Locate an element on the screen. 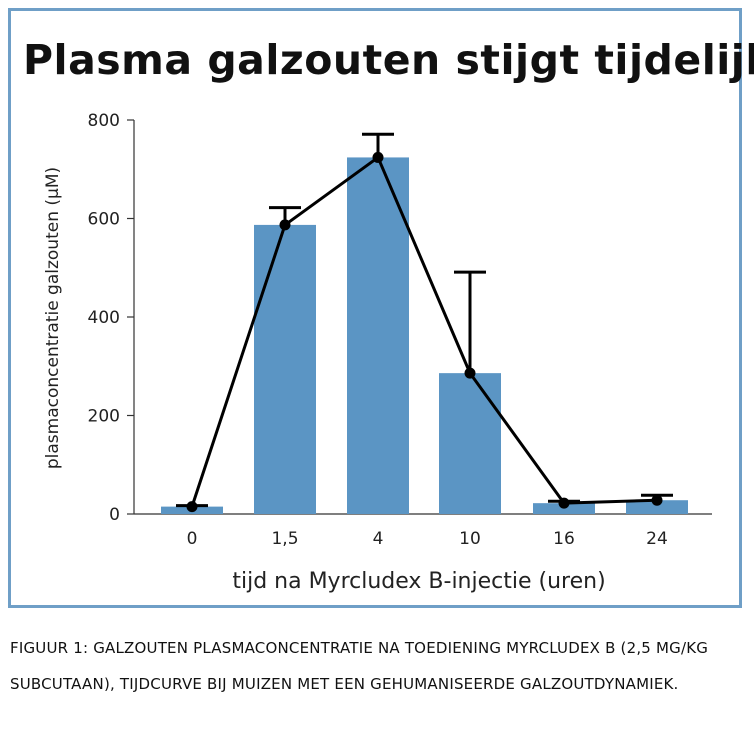  y-axis: 0 200 400 600 800 is located at coordinates (111, 318).